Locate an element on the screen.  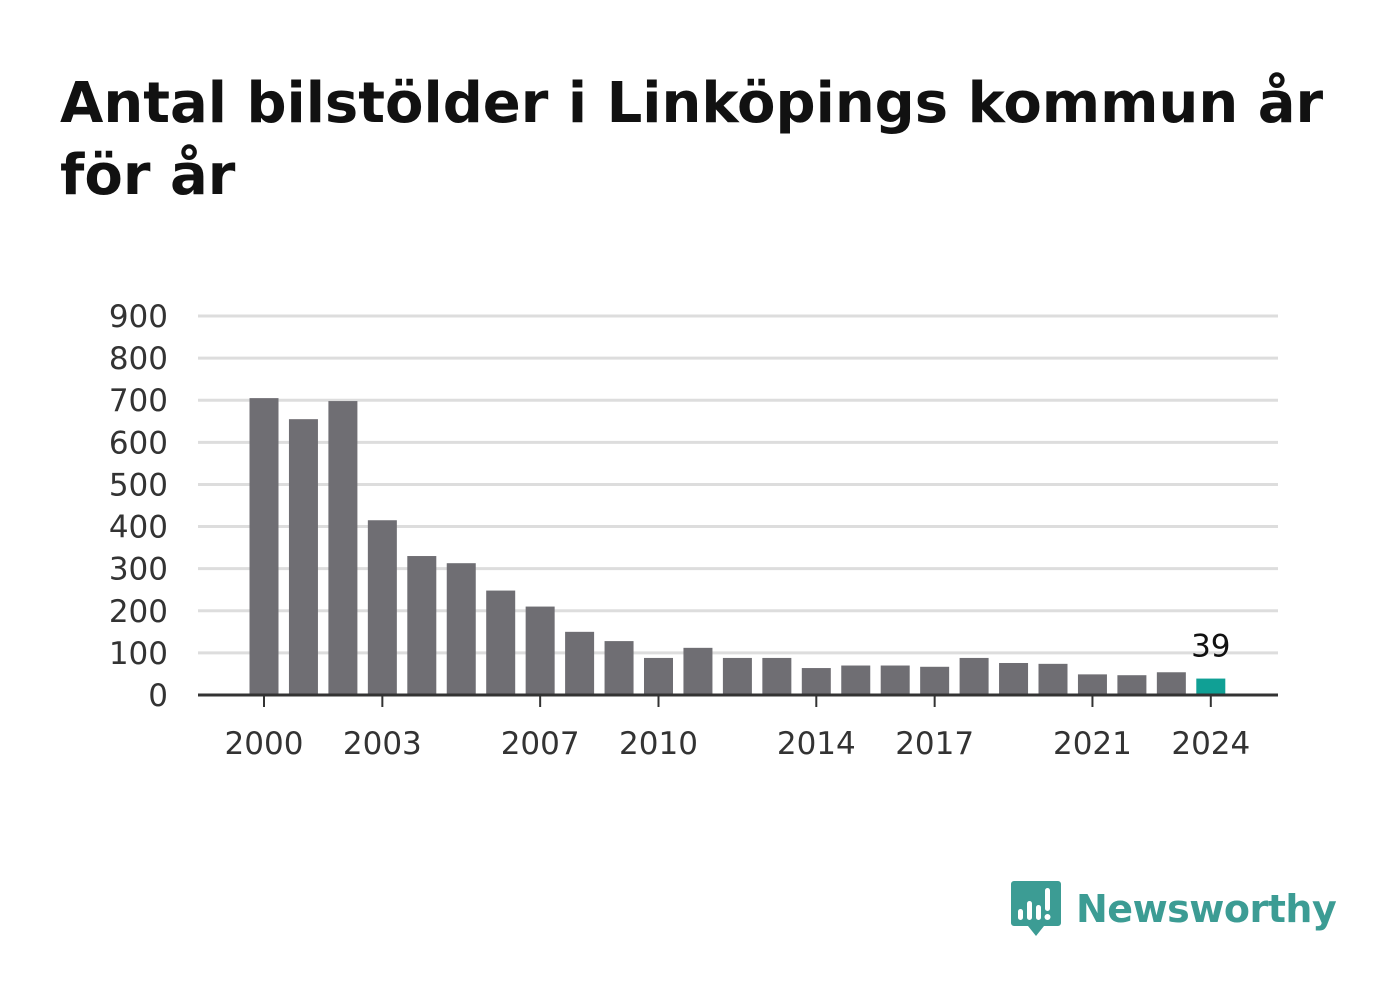
bar-2014 is located at coordinates (816, 681).